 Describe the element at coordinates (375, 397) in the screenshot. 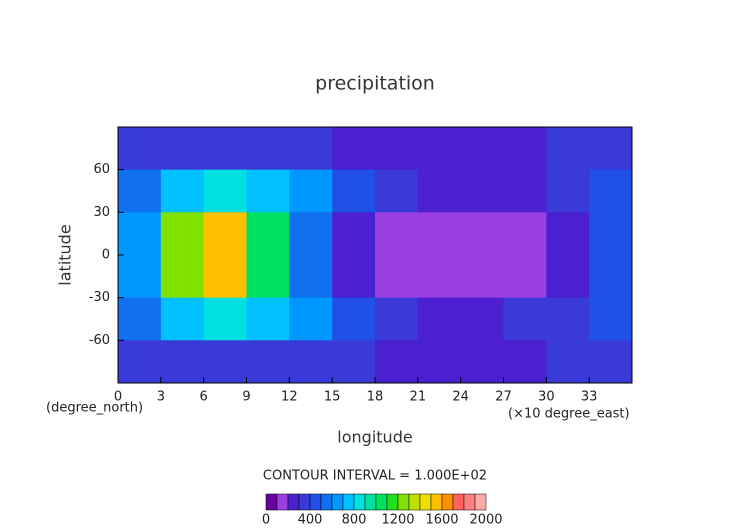

I see `x-tick-label: 18` at that location.